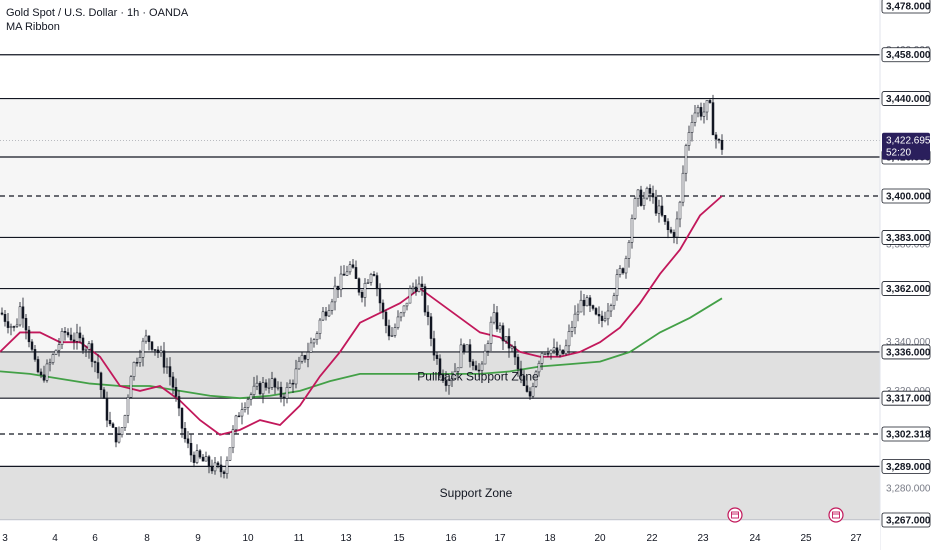 The image size is (932, 550). Describe the element at coordinates (97, 13) in the screenshot. I see `symbol-title: Gold Spot / U.S. Dollar · 1h · OANDA` at that location.